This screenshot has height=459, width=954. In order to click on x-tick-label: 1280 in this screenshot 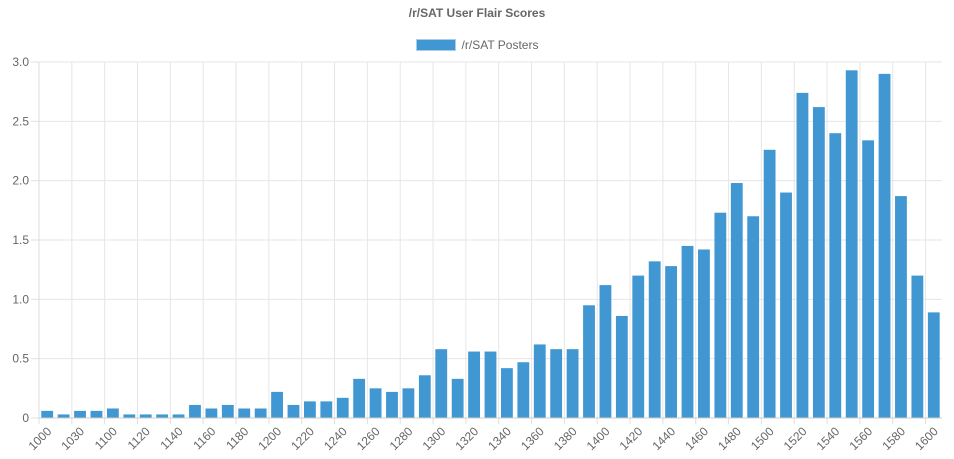, I will do `click(401, 438)`.